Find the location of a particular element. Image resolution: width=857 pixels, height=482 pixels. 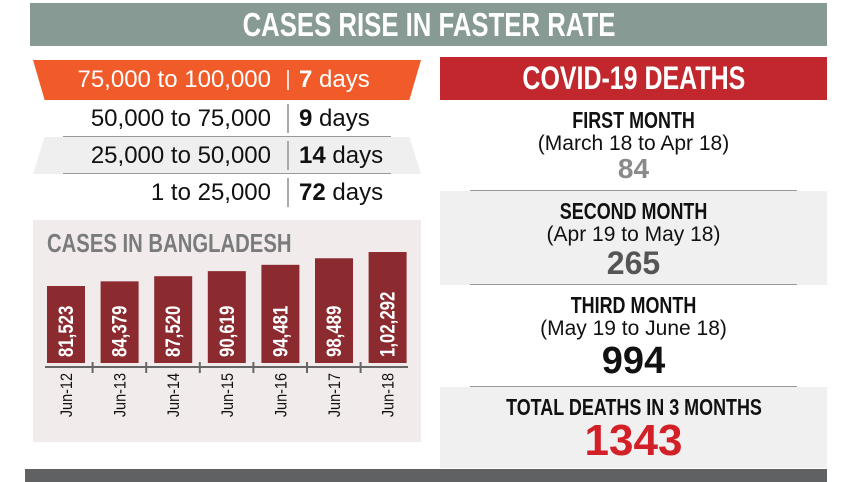

headline-title: CASES RISE IN FASTER RATE is located at coordinates (428, 24).